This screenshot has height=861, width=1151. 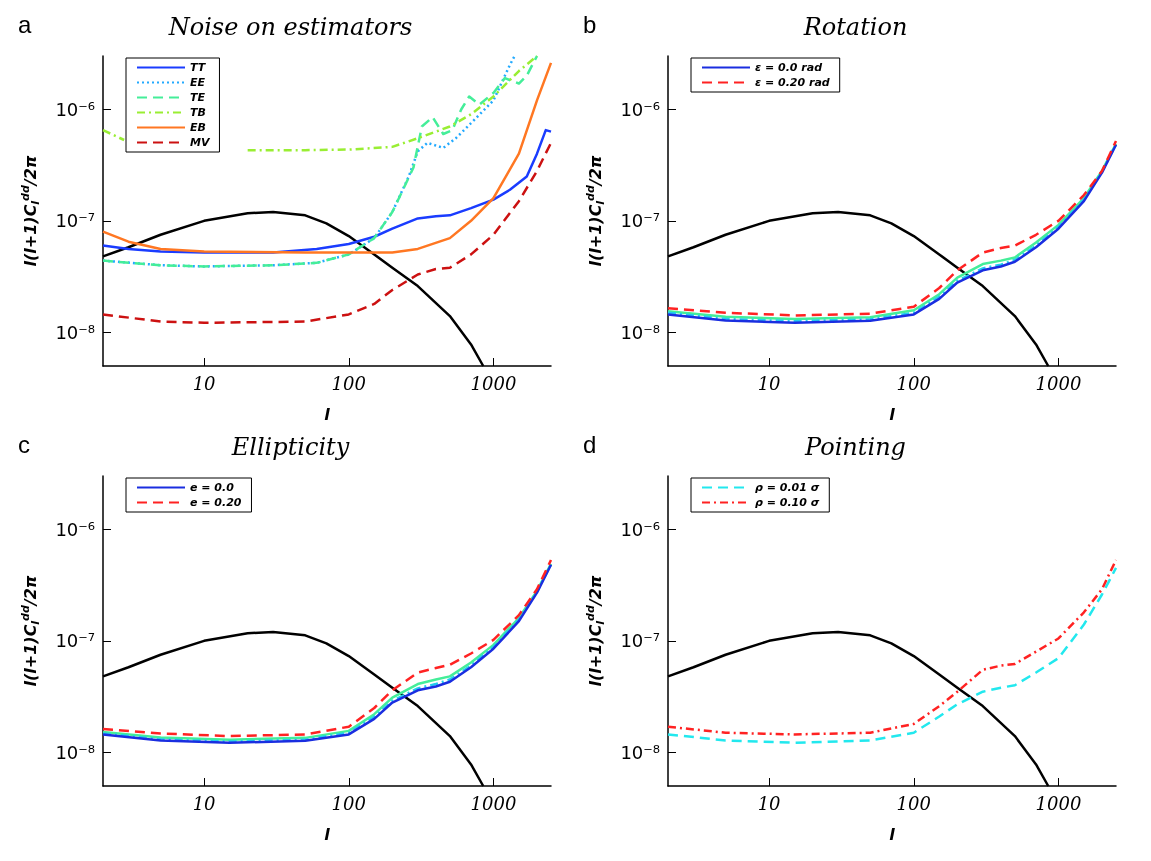 What do you see at coordinates (200, 142) in the screenshot?
I see `legend-label: MV` at bounding box center [200, 142].